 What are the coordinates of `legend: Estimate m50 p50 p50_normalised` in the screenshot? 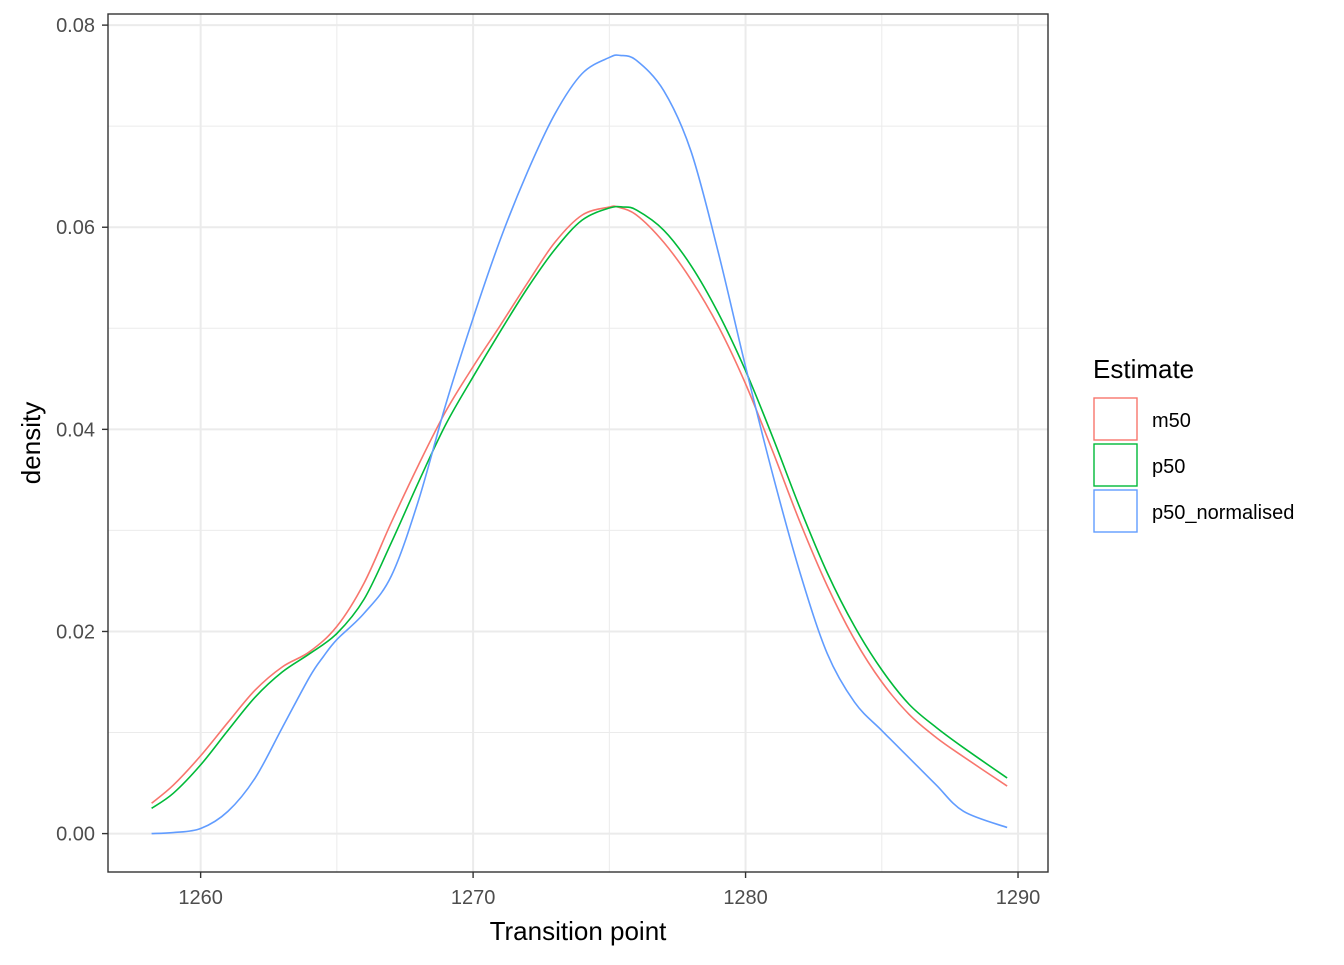 It's located at (1193, 443).